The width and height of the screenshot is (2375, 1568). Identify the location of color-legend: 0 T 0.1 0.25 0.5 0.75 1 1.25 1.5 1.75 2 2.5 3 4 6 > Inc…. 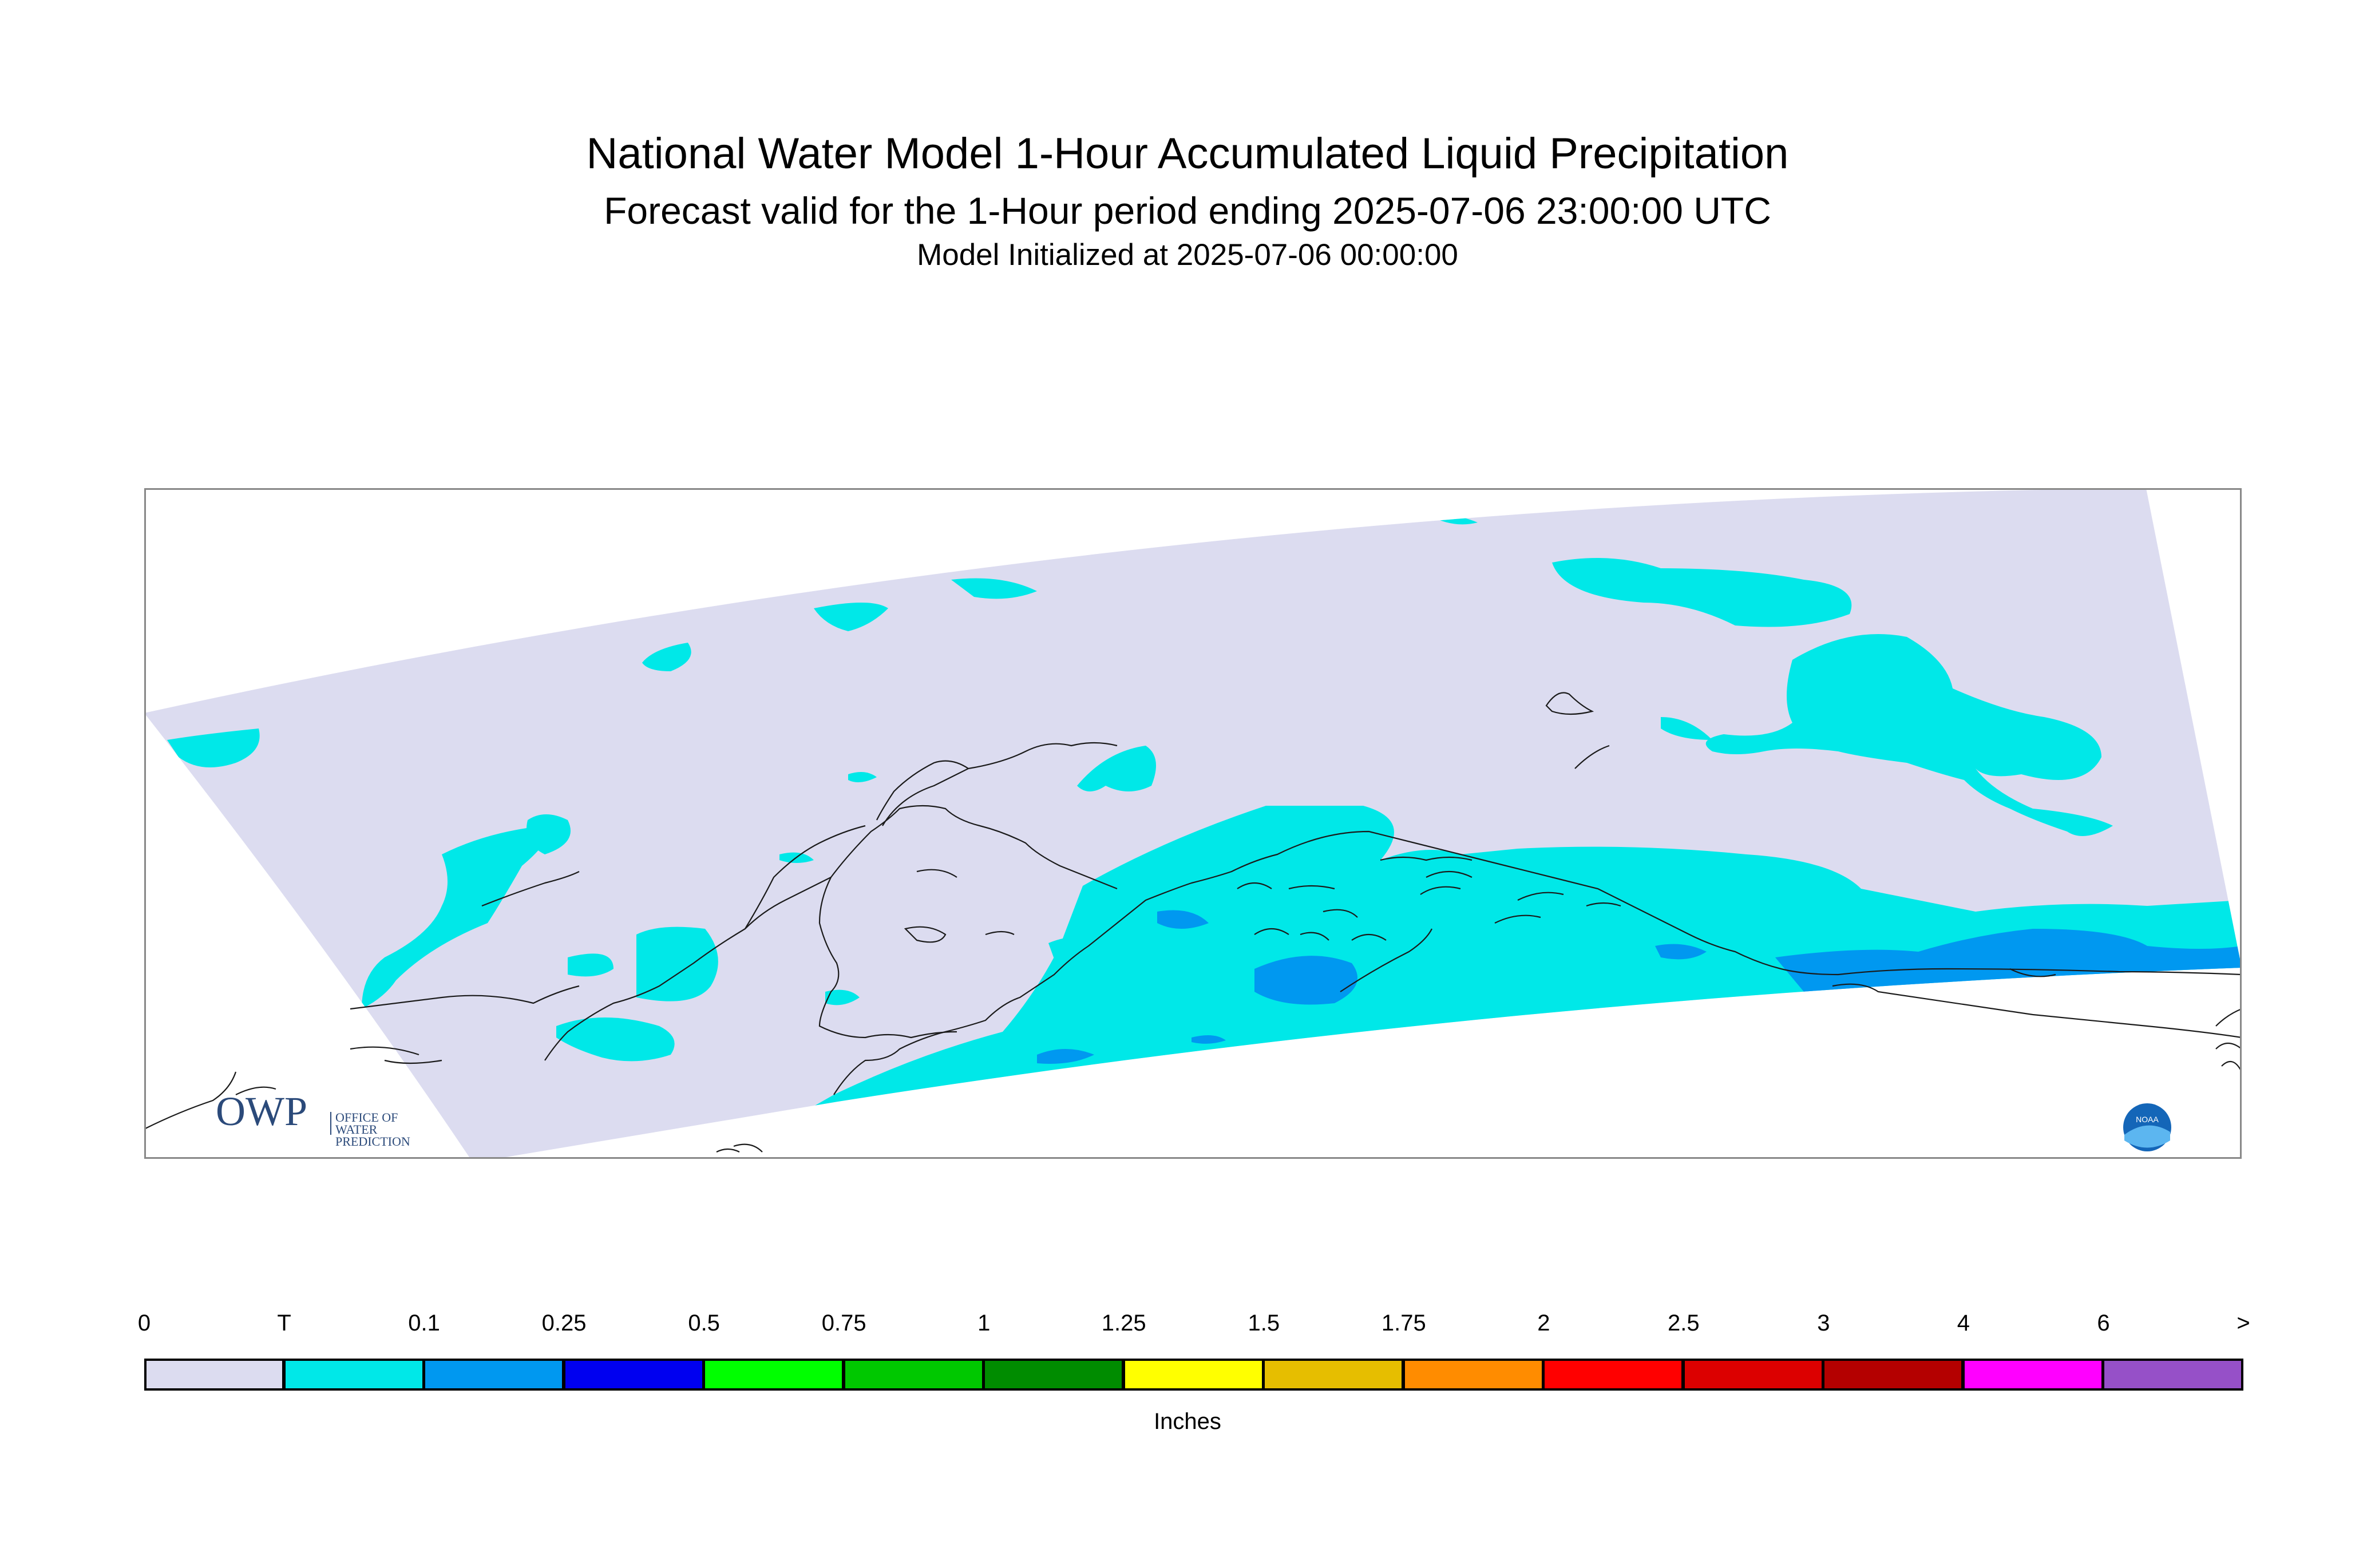
(1187, 1379).